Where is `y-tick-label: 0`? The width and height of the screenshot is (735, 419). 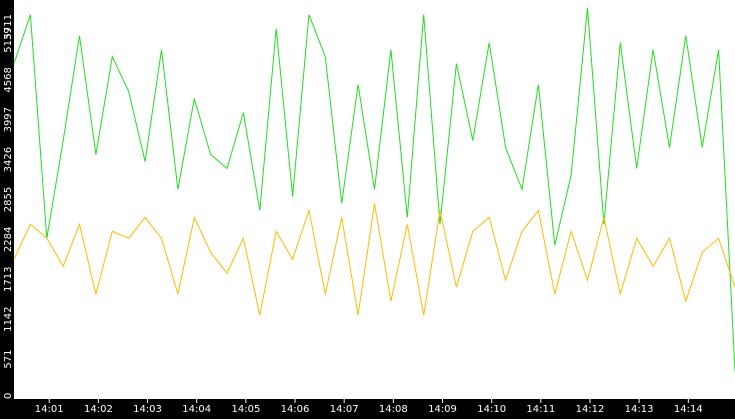 y-tick-label: 0 is located at coordinates (8, 396).